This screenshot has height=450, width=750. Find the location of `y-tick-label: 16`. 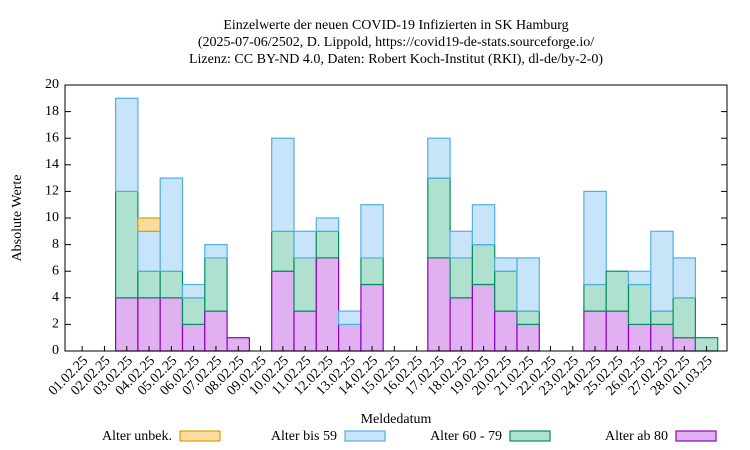

y-tick-label: 16 is located at coordinates (52, 137).